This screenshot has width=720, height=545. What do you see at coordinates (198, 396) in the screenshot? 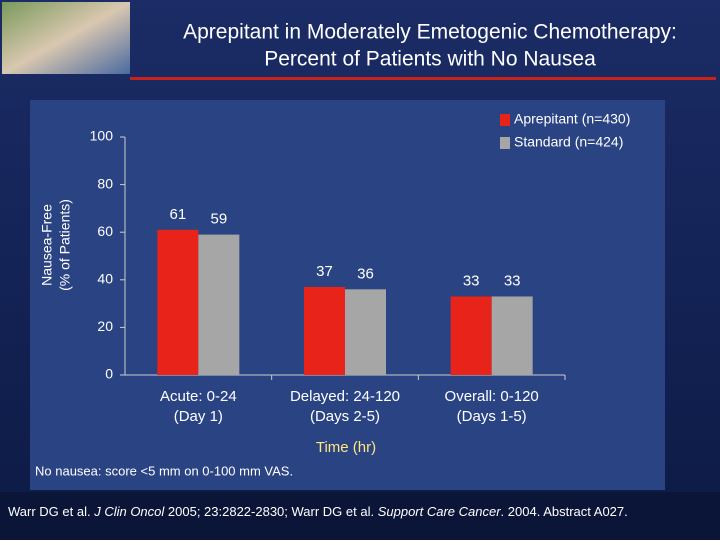
I see `x-tick-label: Acute: 0-24` at bounding box center [198, 396].